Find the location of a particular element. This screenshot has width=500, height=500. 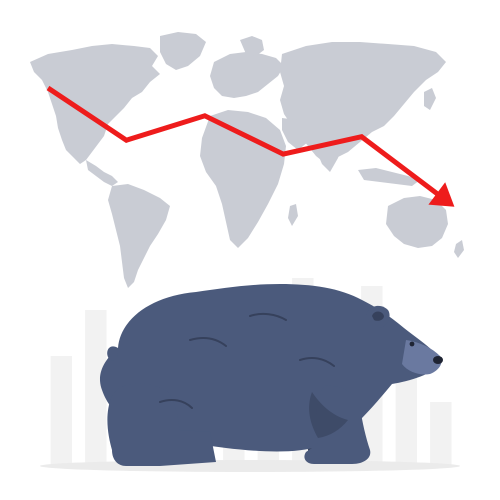

asia-shape is located at coordinates (363, 103).